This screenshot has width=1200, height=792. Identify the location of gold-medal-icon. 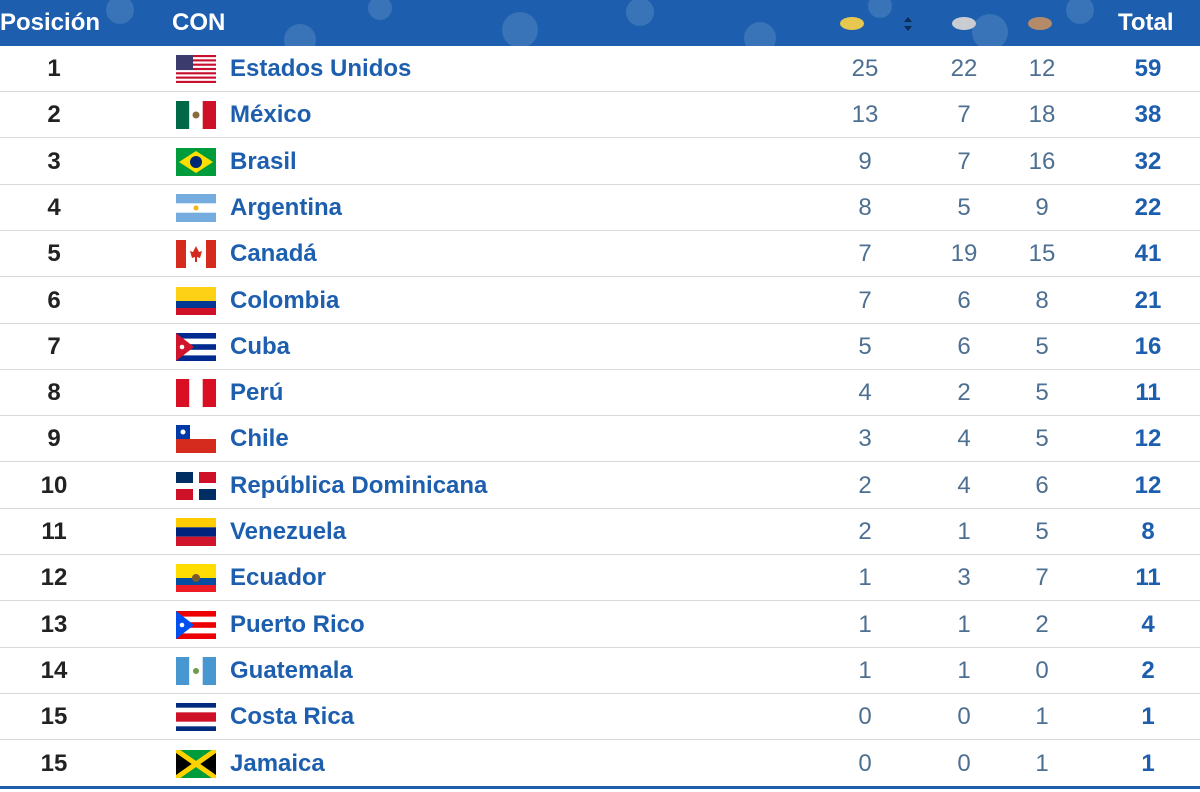
(852, 23).